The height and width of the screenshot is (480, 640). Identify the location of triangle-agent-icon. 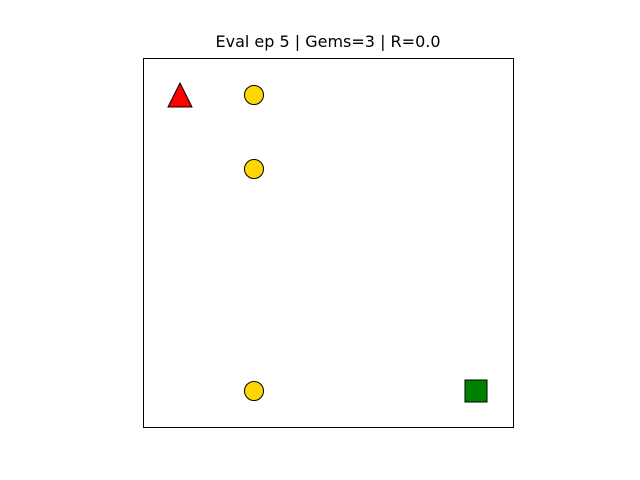
(180, 94).